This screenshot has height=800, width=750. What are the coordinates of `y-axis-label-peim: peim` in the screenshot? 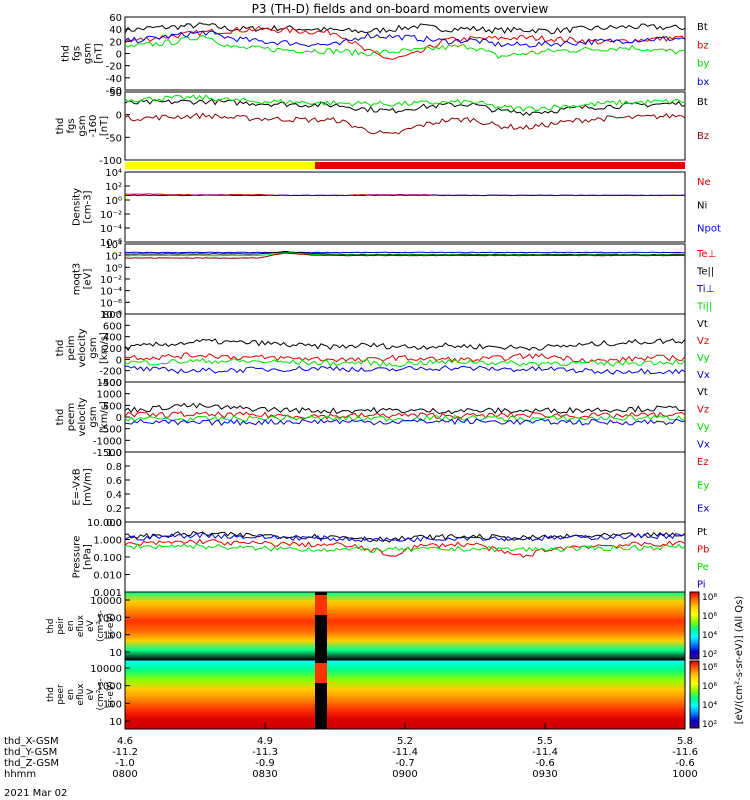 It's located at (71, 347).